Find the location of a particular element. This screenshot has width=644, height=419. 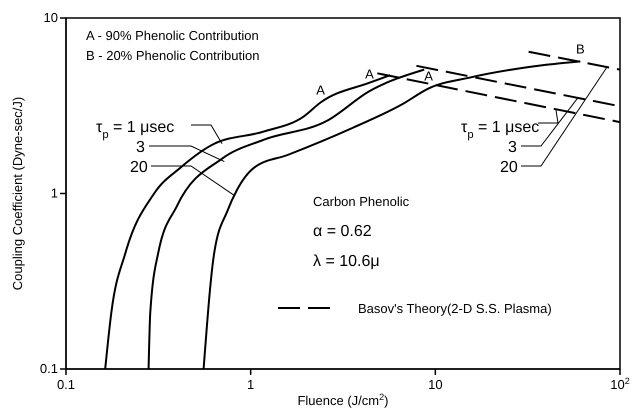

legend-label: Basov's Theory(2-D S.S. Plasma) is located at coordinates (455, 308).